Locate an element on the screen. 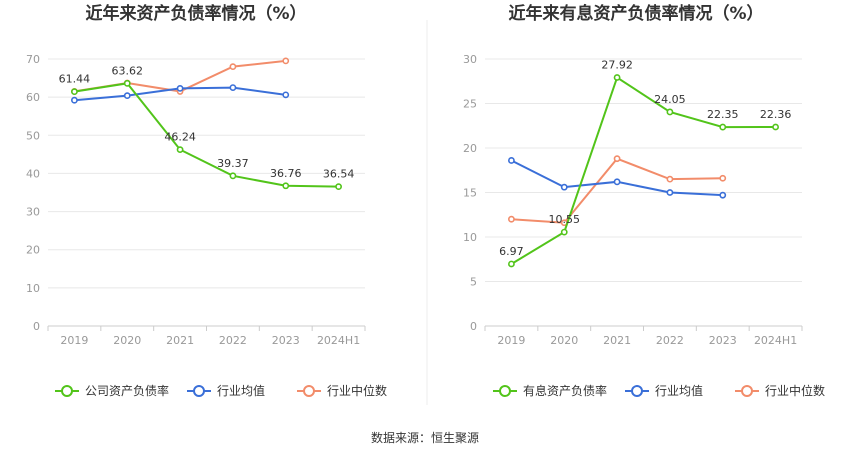 Image resolution: width=850 pixels, height=459 pixels. y-tick-label: 70 is located at coordinates (33, 59).